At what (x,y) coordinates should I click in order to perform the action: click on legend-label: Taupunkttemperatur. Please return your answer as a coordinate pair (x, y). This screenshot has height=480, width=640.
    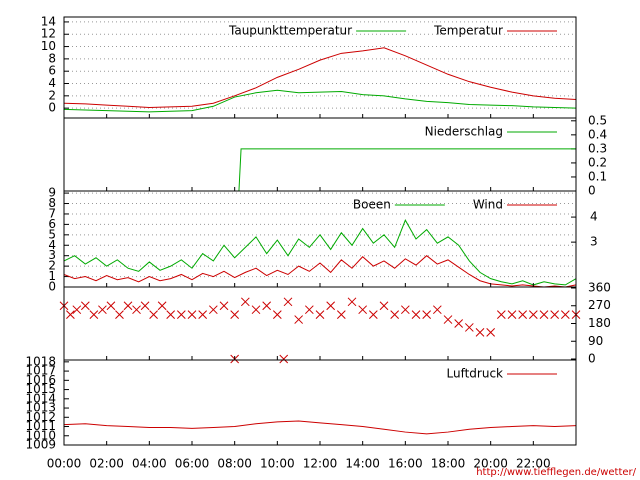
    Looking at the image, I should click on (290, 31).